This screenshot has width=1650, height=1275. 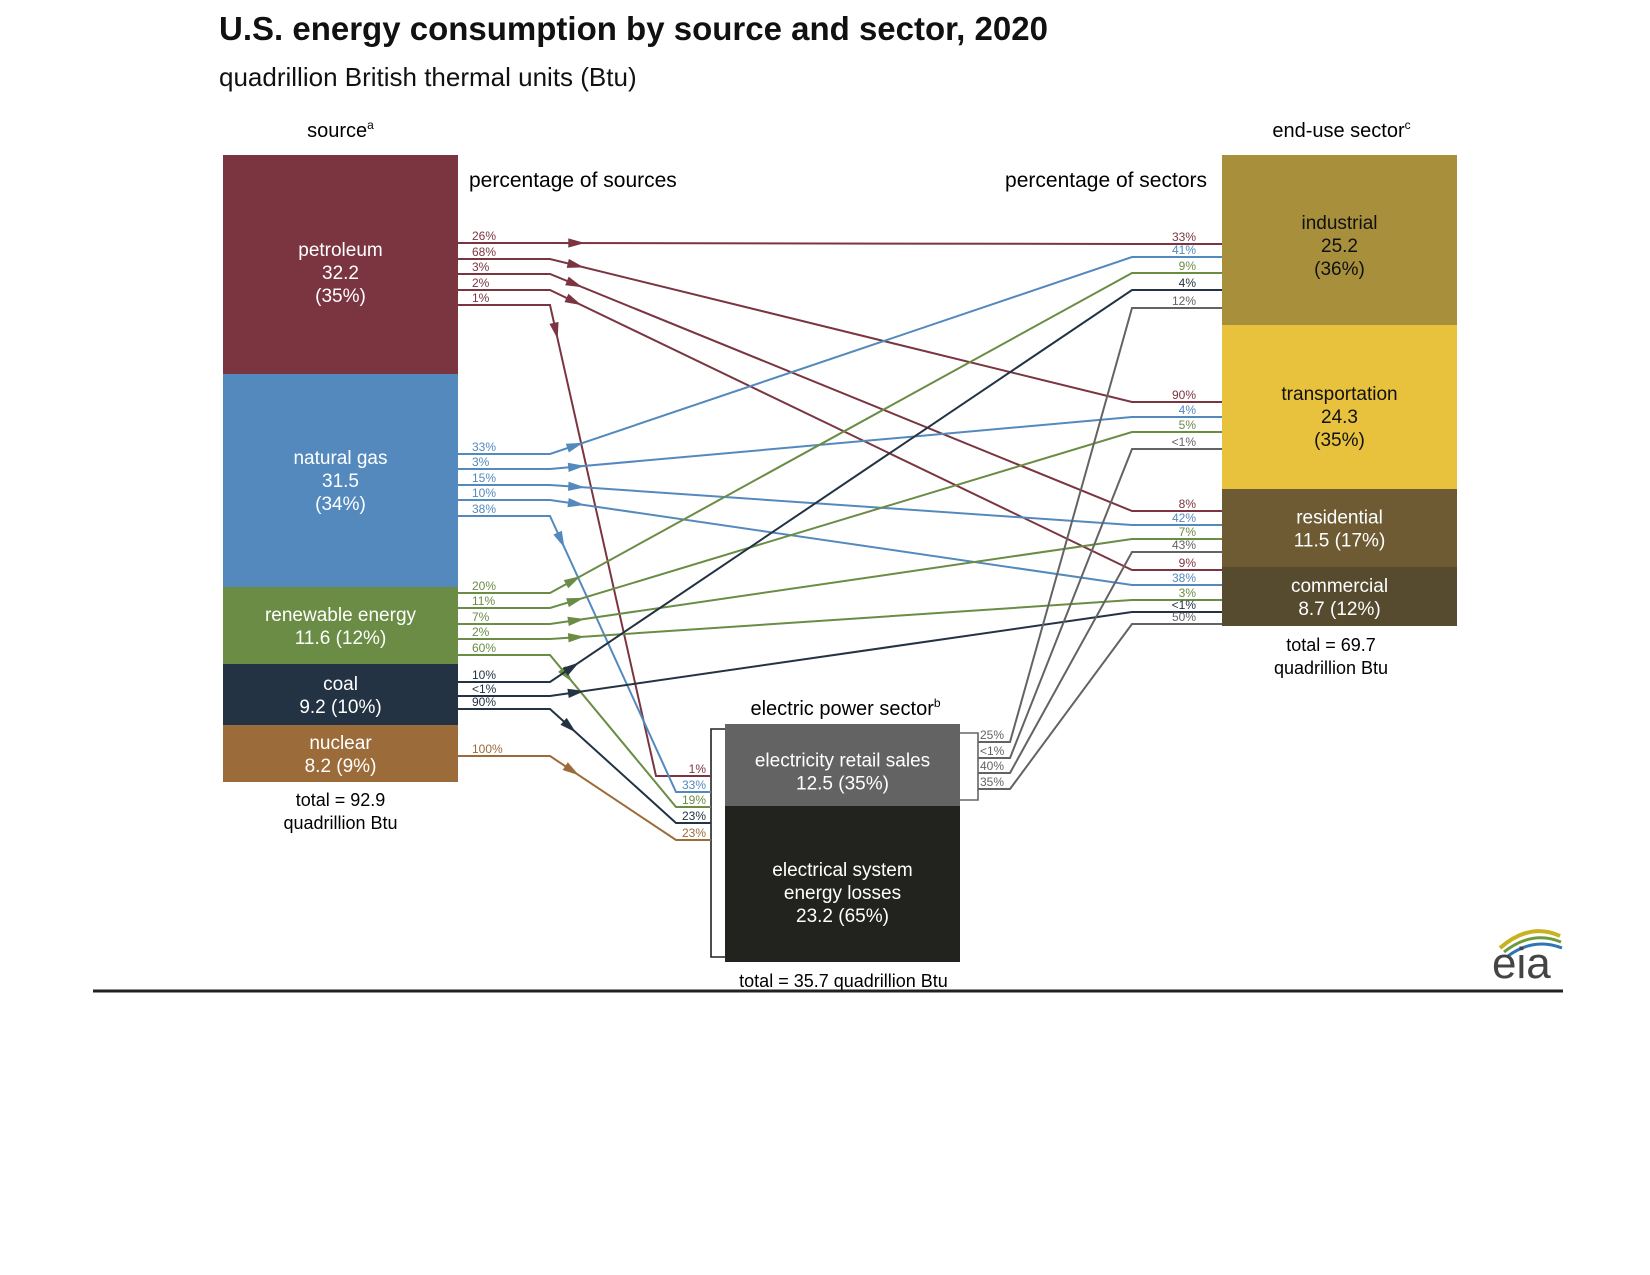 I want to click on percentage-of-sectors-label: percentage of sectors, so click(x=1106, y=180).